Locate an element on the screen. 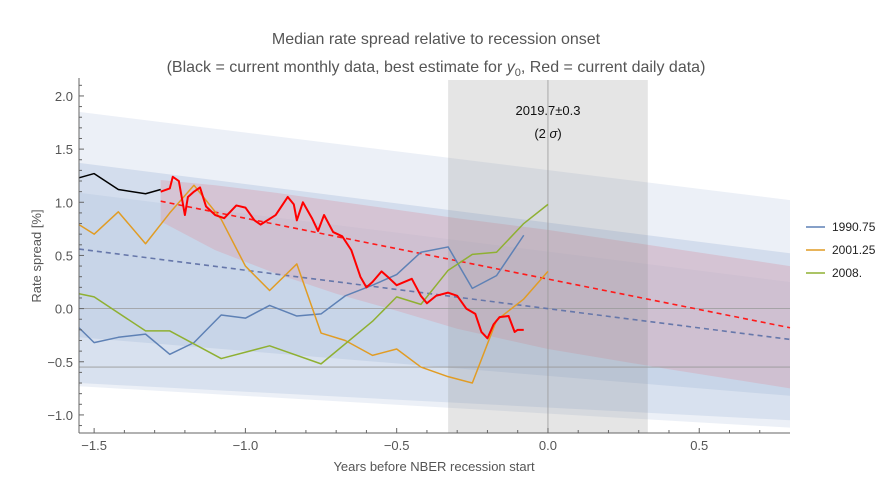 The height and width of the screenshot is (501, 884). y-tick-label: 0.0 is located at coordinates (64, 309).